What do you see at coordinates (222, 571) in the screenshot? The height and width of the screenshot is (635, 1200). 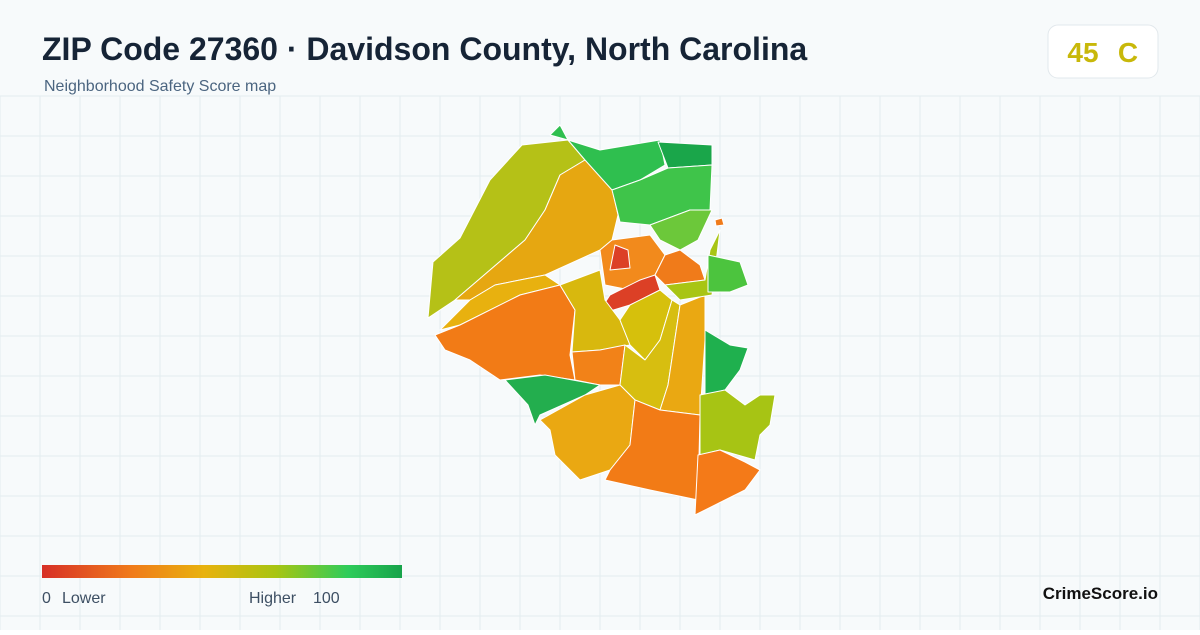 I see `legend-gradient` at bounding box center [222, 571].